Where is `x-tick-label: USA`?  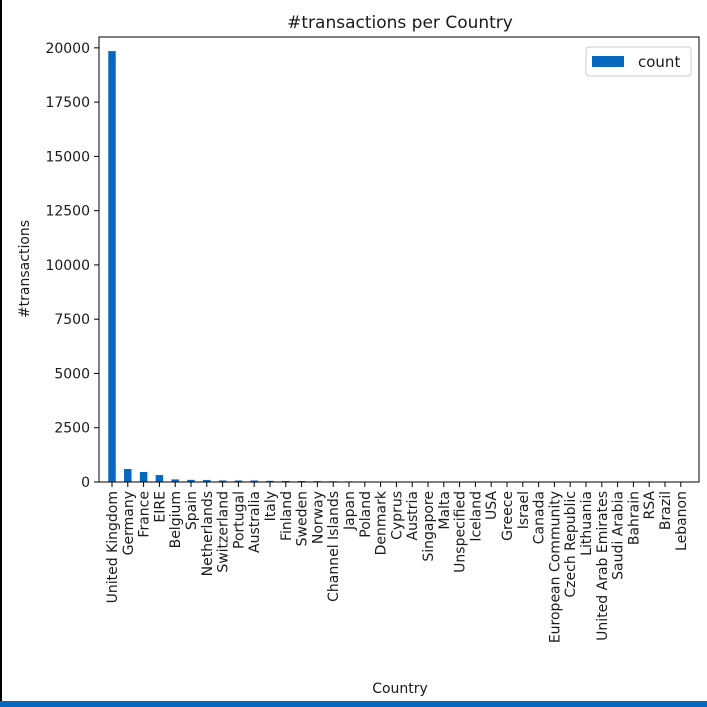 x-tick-label: USA is located at coordinates (492, 505).